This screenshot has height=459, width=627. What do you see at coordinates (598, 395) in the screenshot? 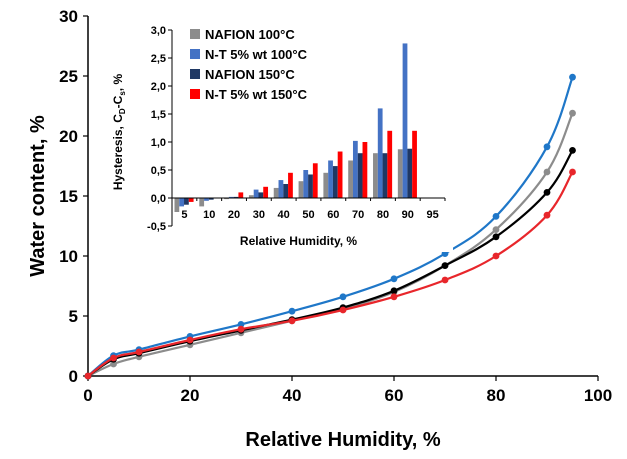
I see `main-x-tick-label: 100` at bounding box center [598, 395].